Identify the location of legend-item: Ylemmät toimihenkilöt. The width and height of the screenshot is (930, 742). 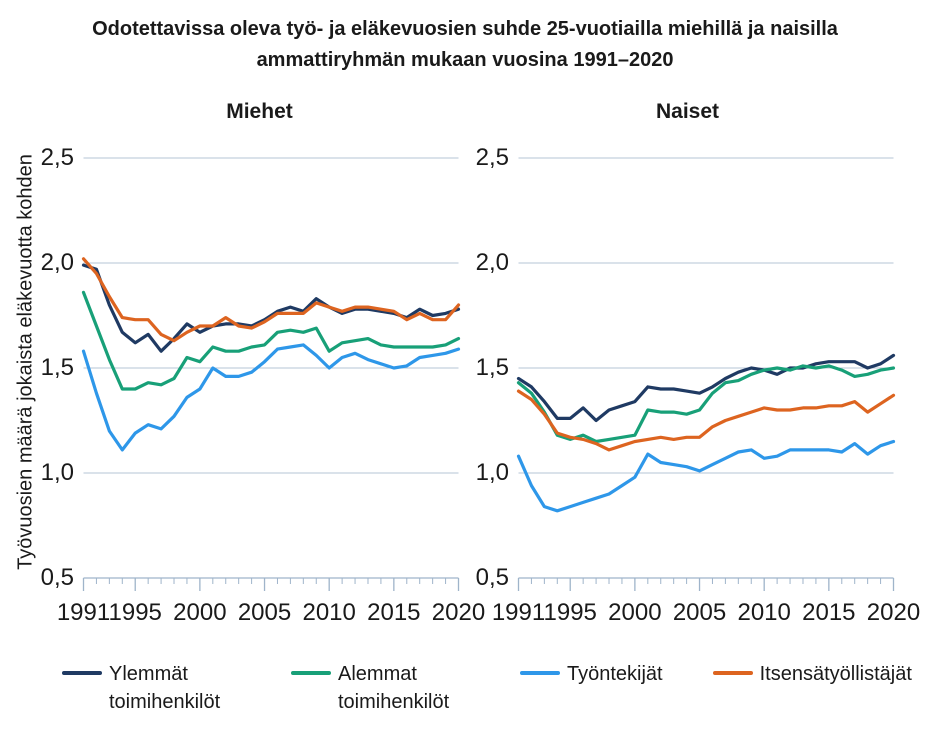
(151, 688).